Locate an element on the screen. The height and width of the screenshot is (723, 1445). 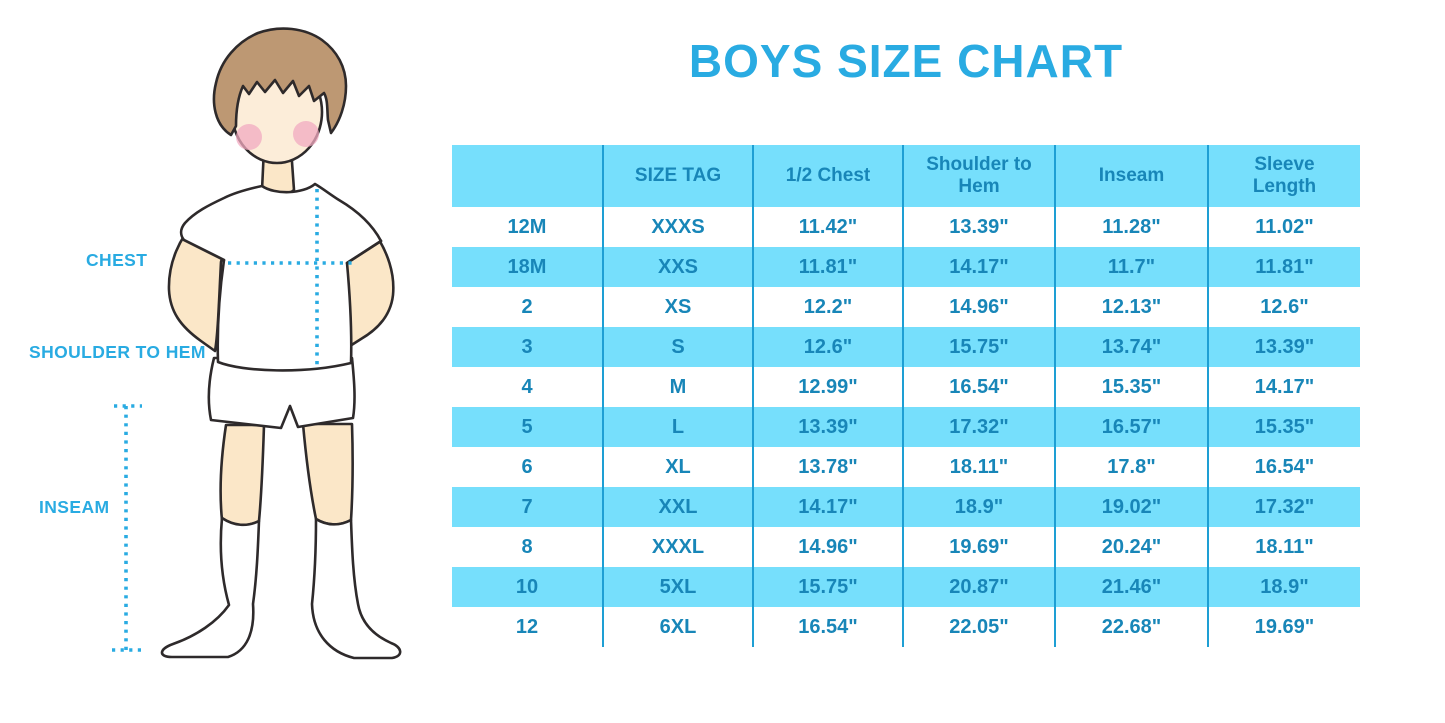
table-cell: 22.68" is located at coordinates (1132, 627).